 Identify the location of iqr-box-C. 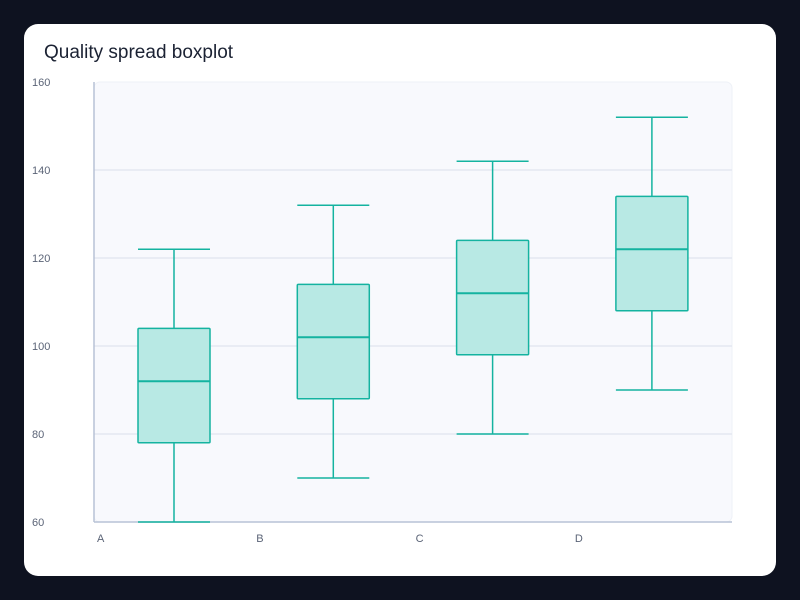
(492, 297).